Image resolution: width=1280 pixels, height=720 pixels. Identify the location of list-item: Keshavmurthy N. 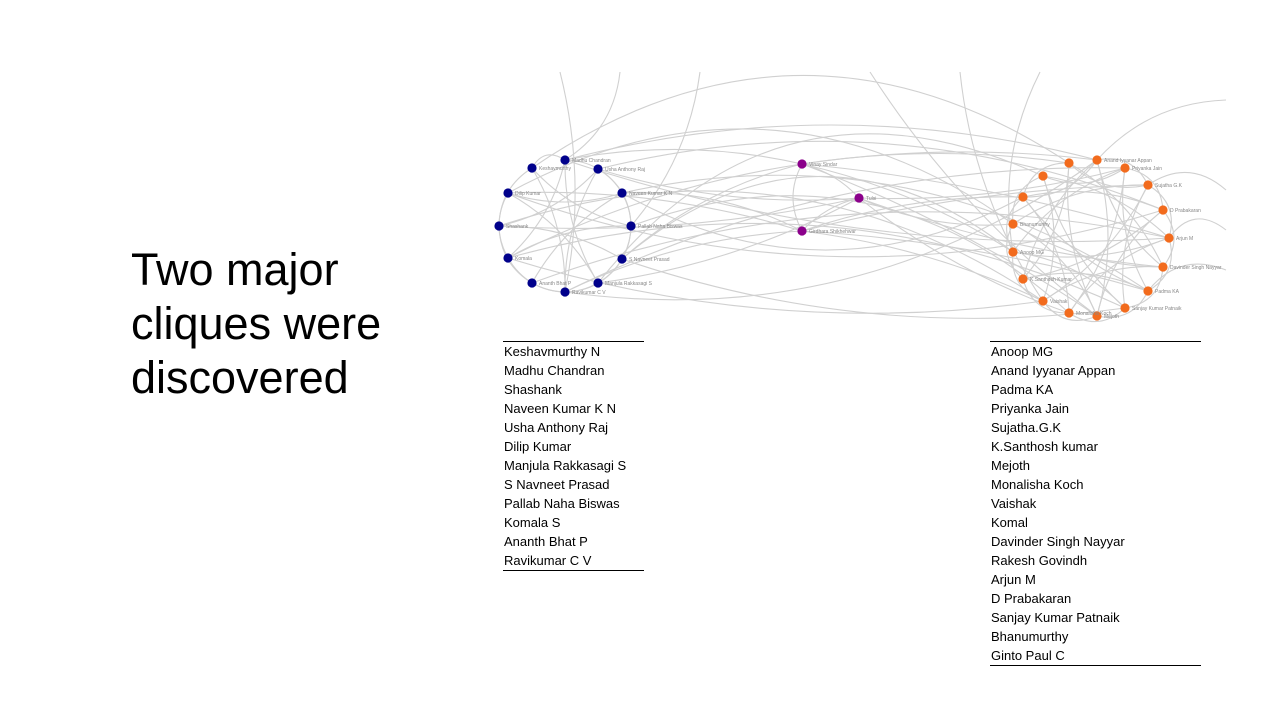
(552, 351).